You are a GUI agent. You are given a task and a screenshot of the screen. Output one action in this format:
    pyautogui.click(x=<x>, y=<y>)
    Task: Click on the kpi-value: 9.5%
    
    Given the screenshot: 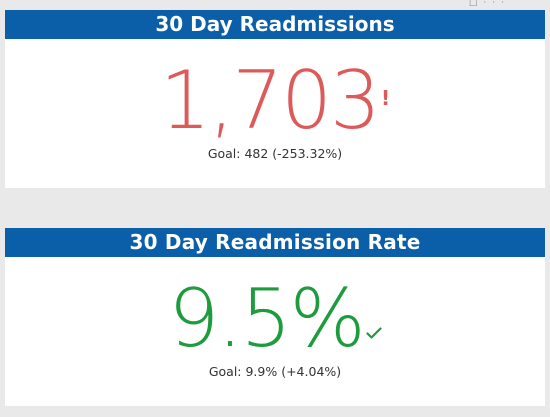 What is the action you would take?
    pyautogui.click(x=266, y=318)
    